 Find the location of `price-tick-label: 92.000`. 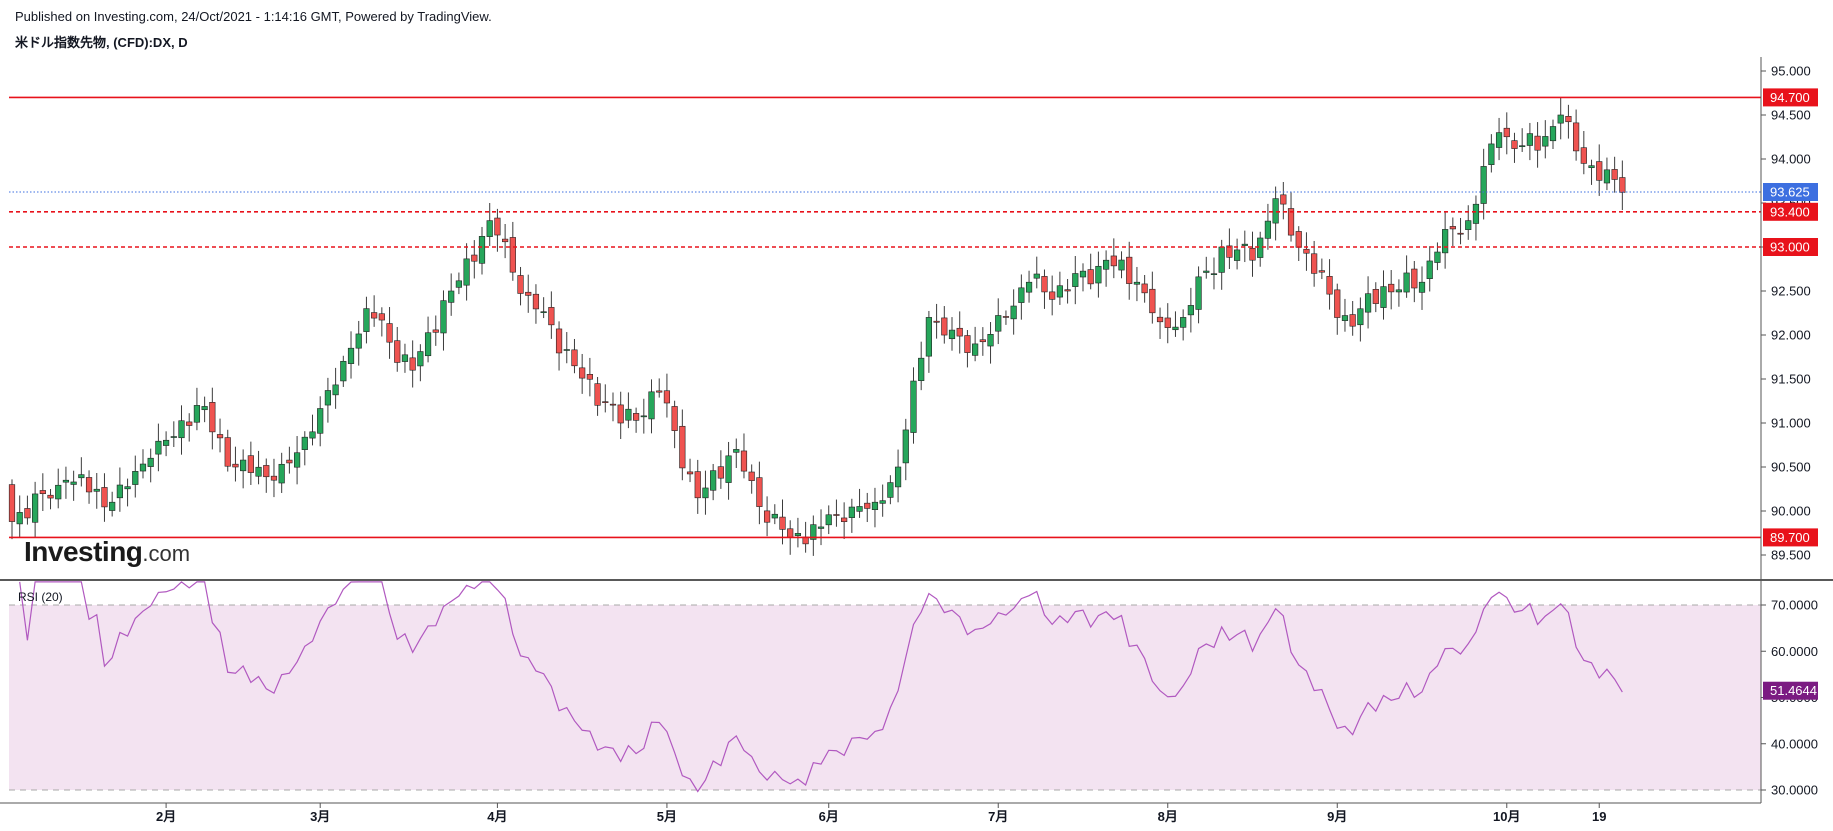

price-tick-label: 92.000 is located at coordinates (1791, 335).